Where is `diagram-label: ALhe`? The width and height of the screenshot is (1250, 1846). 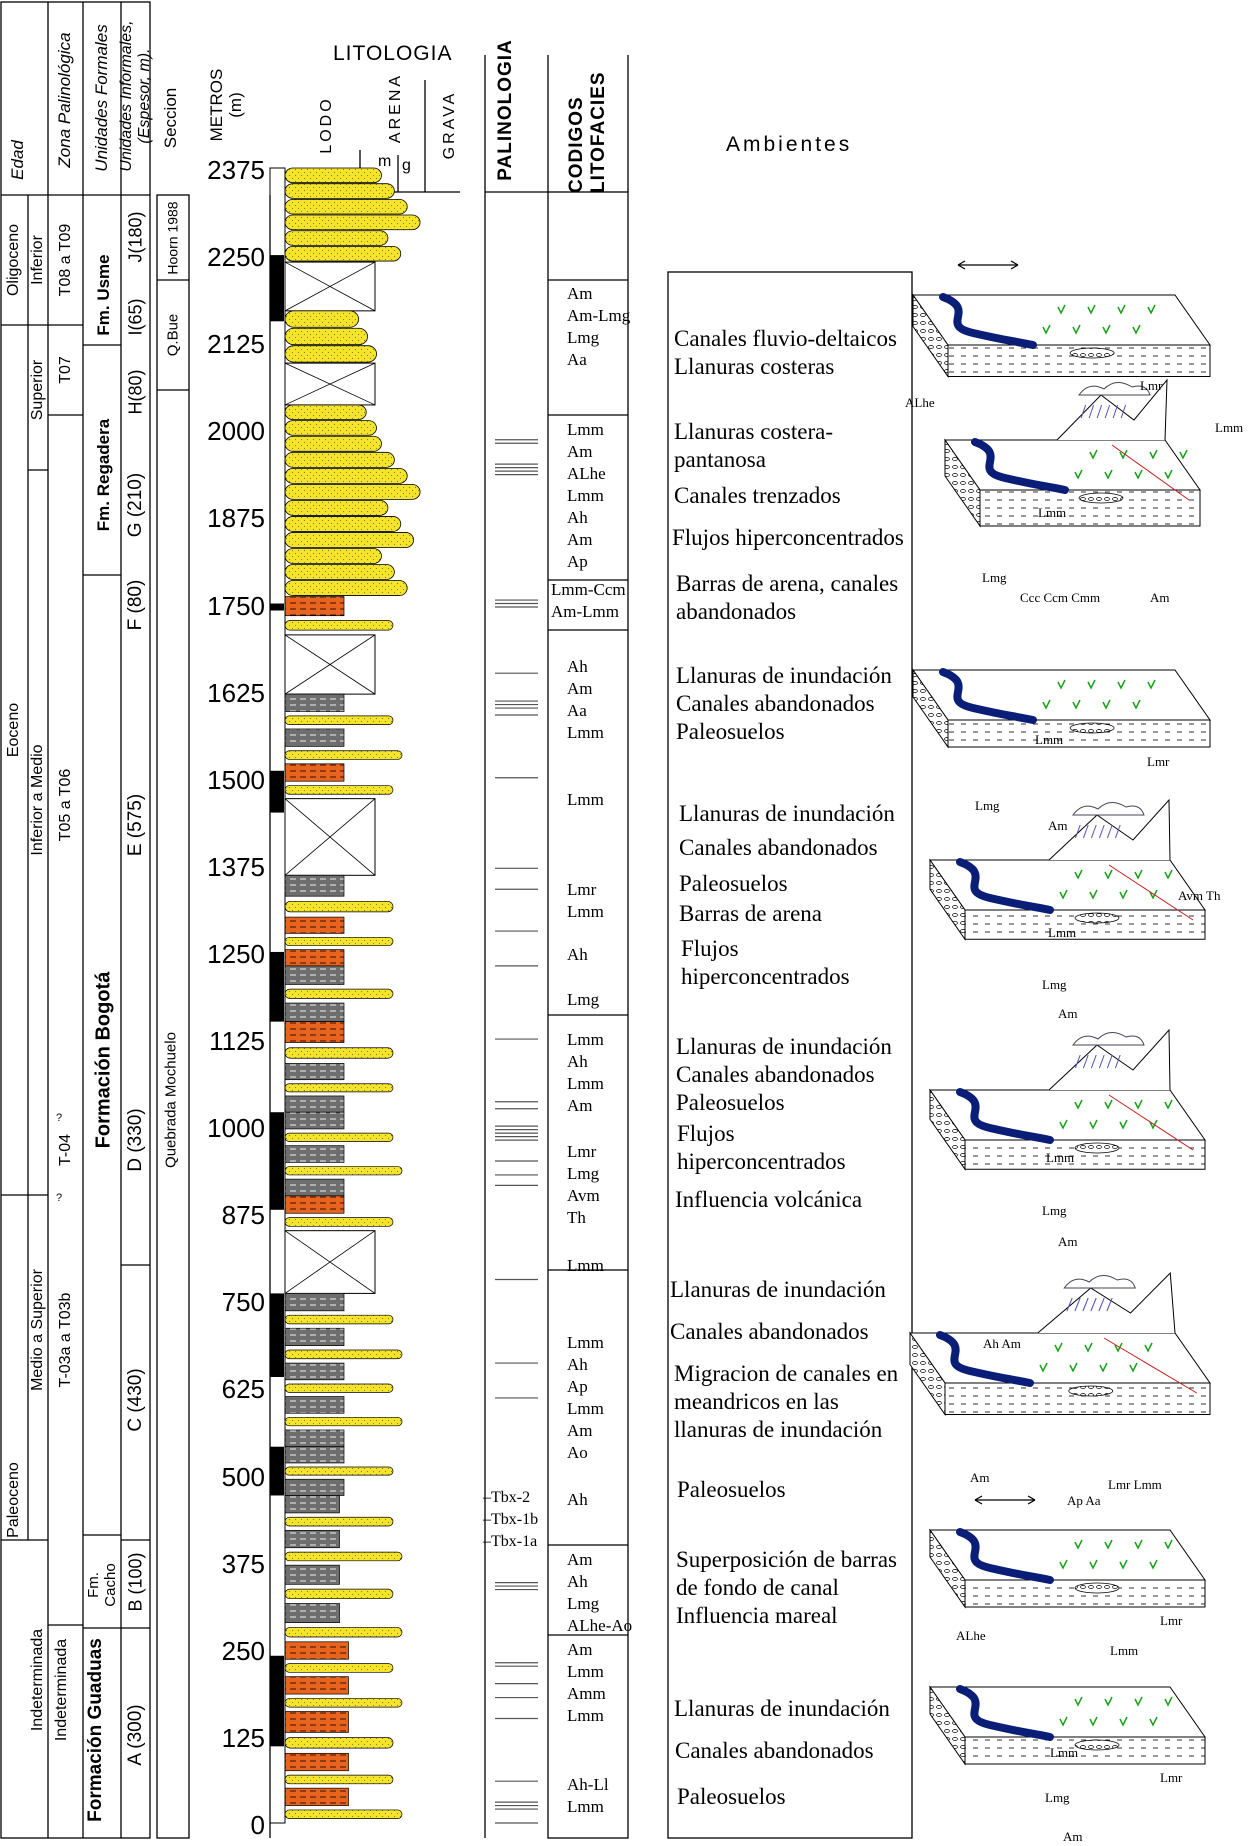
diagram-label: ALhe is located at coordinates (971, 1635).